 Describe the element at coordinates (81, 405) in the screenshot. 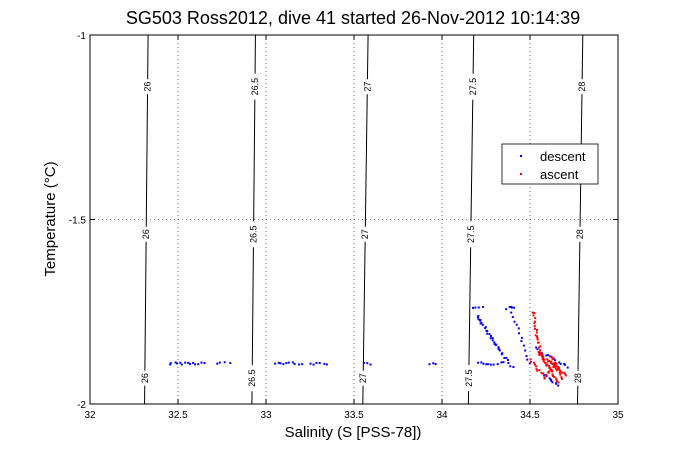

I see `y-tick-label-0: -2` at that location.